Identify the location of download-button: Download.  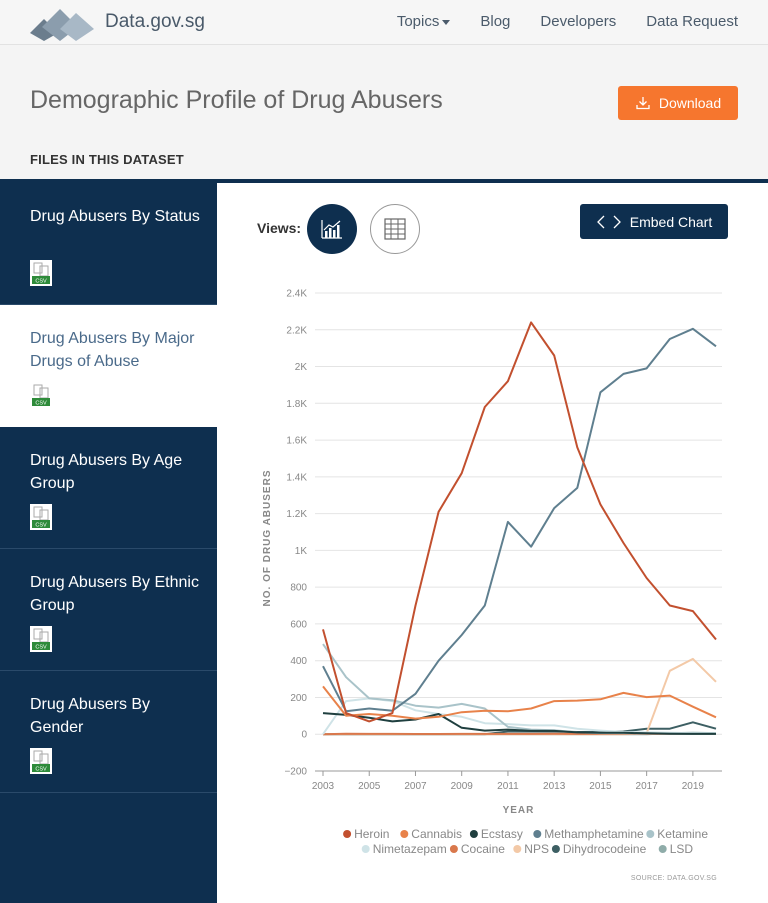
(678, 103).